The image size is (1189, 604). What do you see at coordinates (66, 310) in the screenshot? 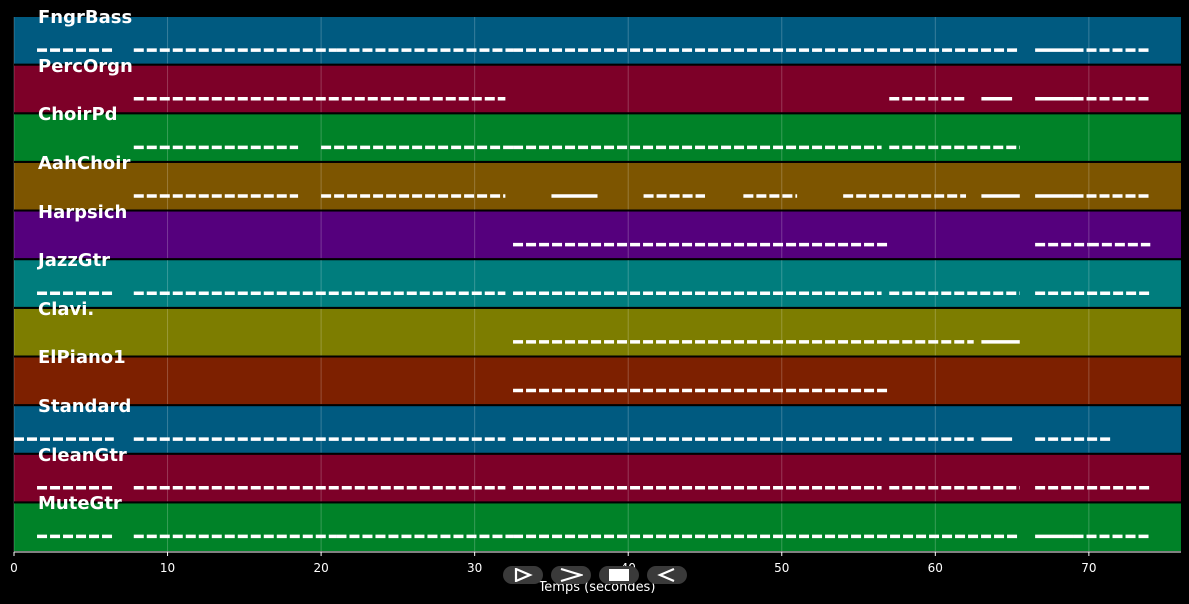
I see `track-label: Clavi.` at bounding box center [66, 310].